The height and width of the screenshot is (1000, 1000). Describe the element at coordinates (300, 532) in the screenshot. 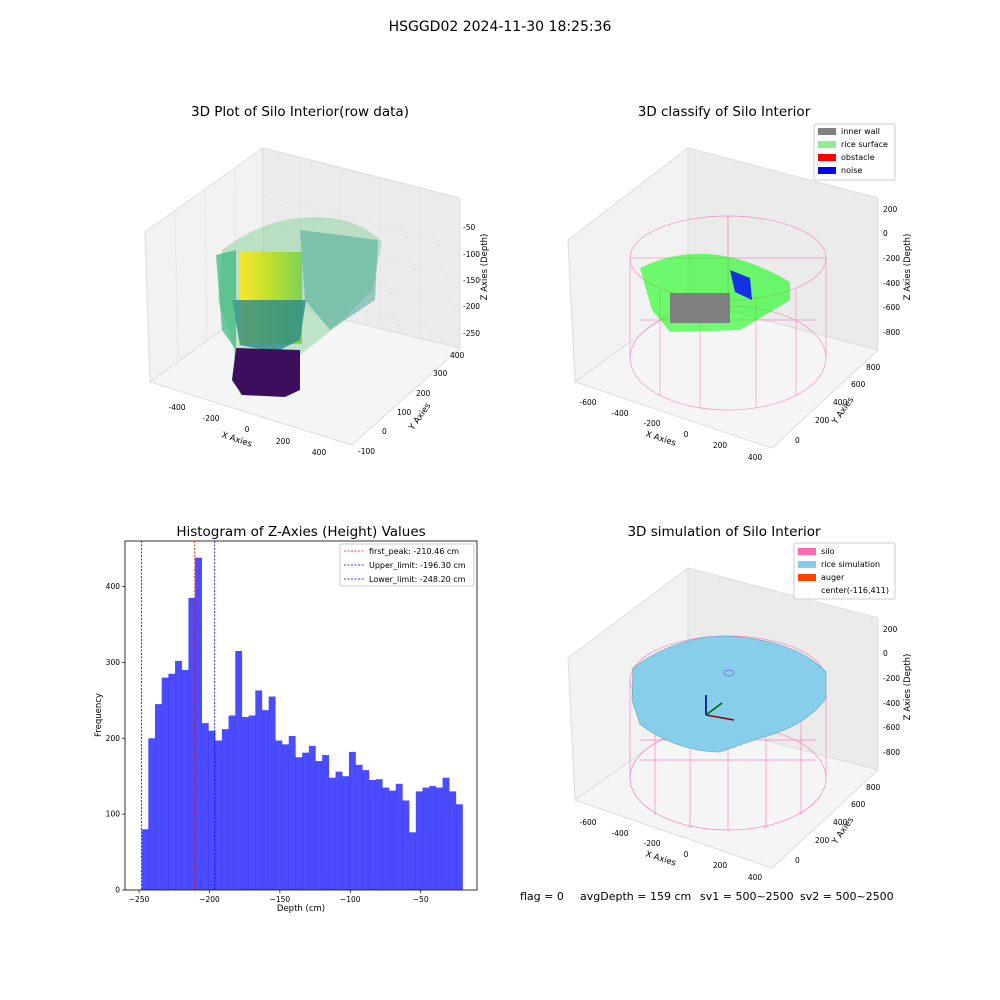

I see `histogram-title: Histogram of Z-Axies (Height) Values` at that location.